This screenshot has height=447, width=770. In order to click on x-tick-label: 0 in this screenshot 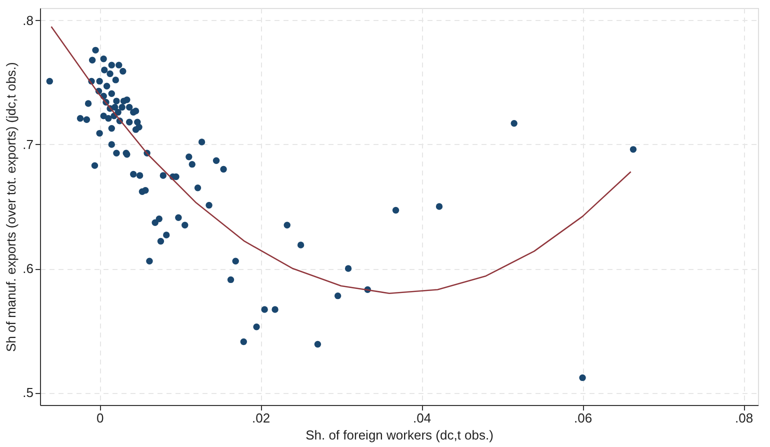, I will do `click(100, 418)`.